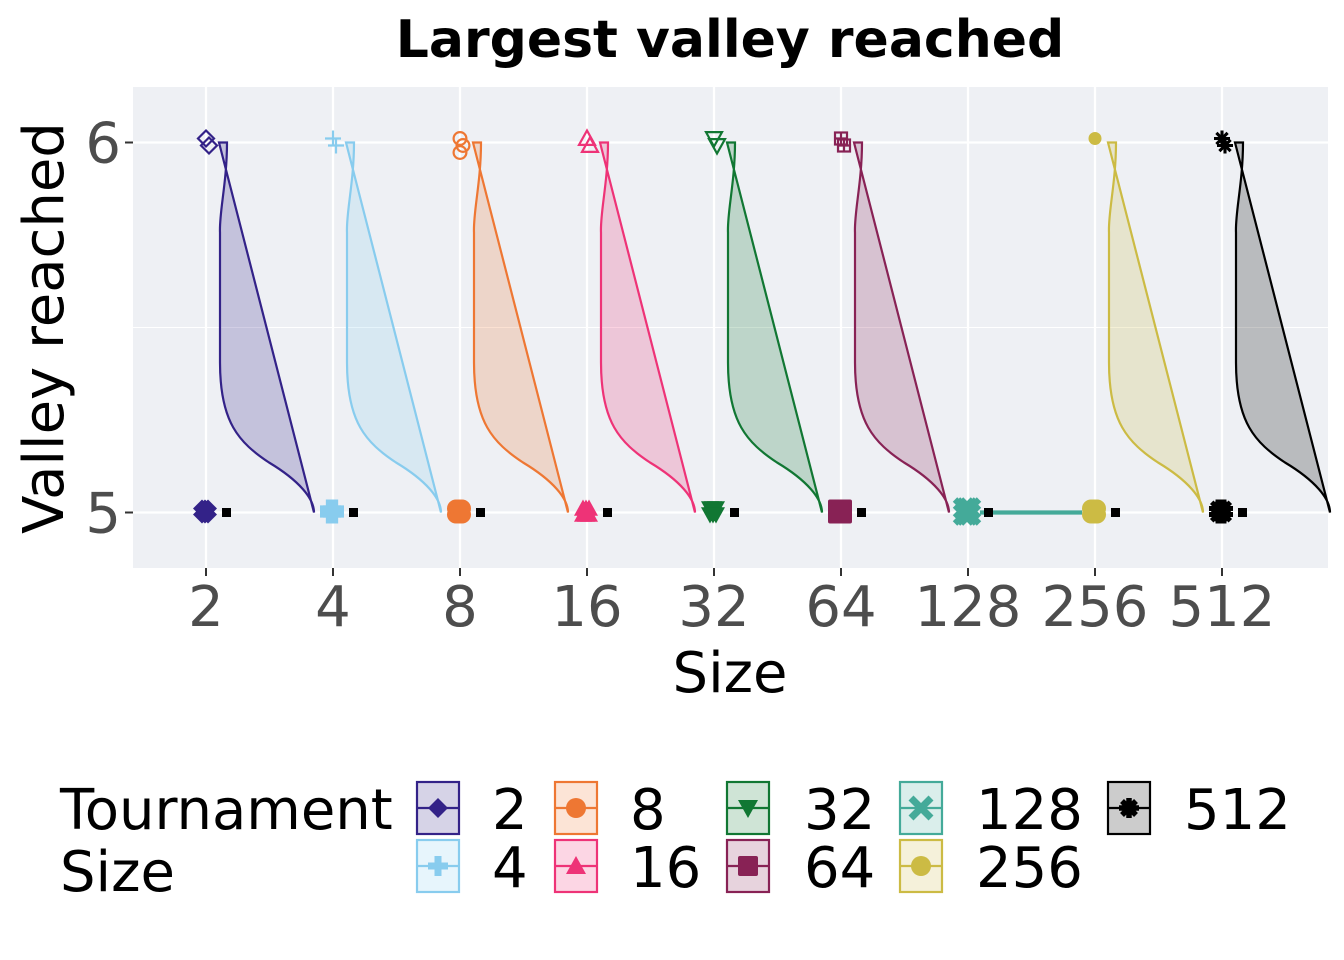 The height and width of the screenshot is (960, 1344). Describe the element at coordinates (117, 872) in the screenshot. I see `legend-title: Size` at that location.